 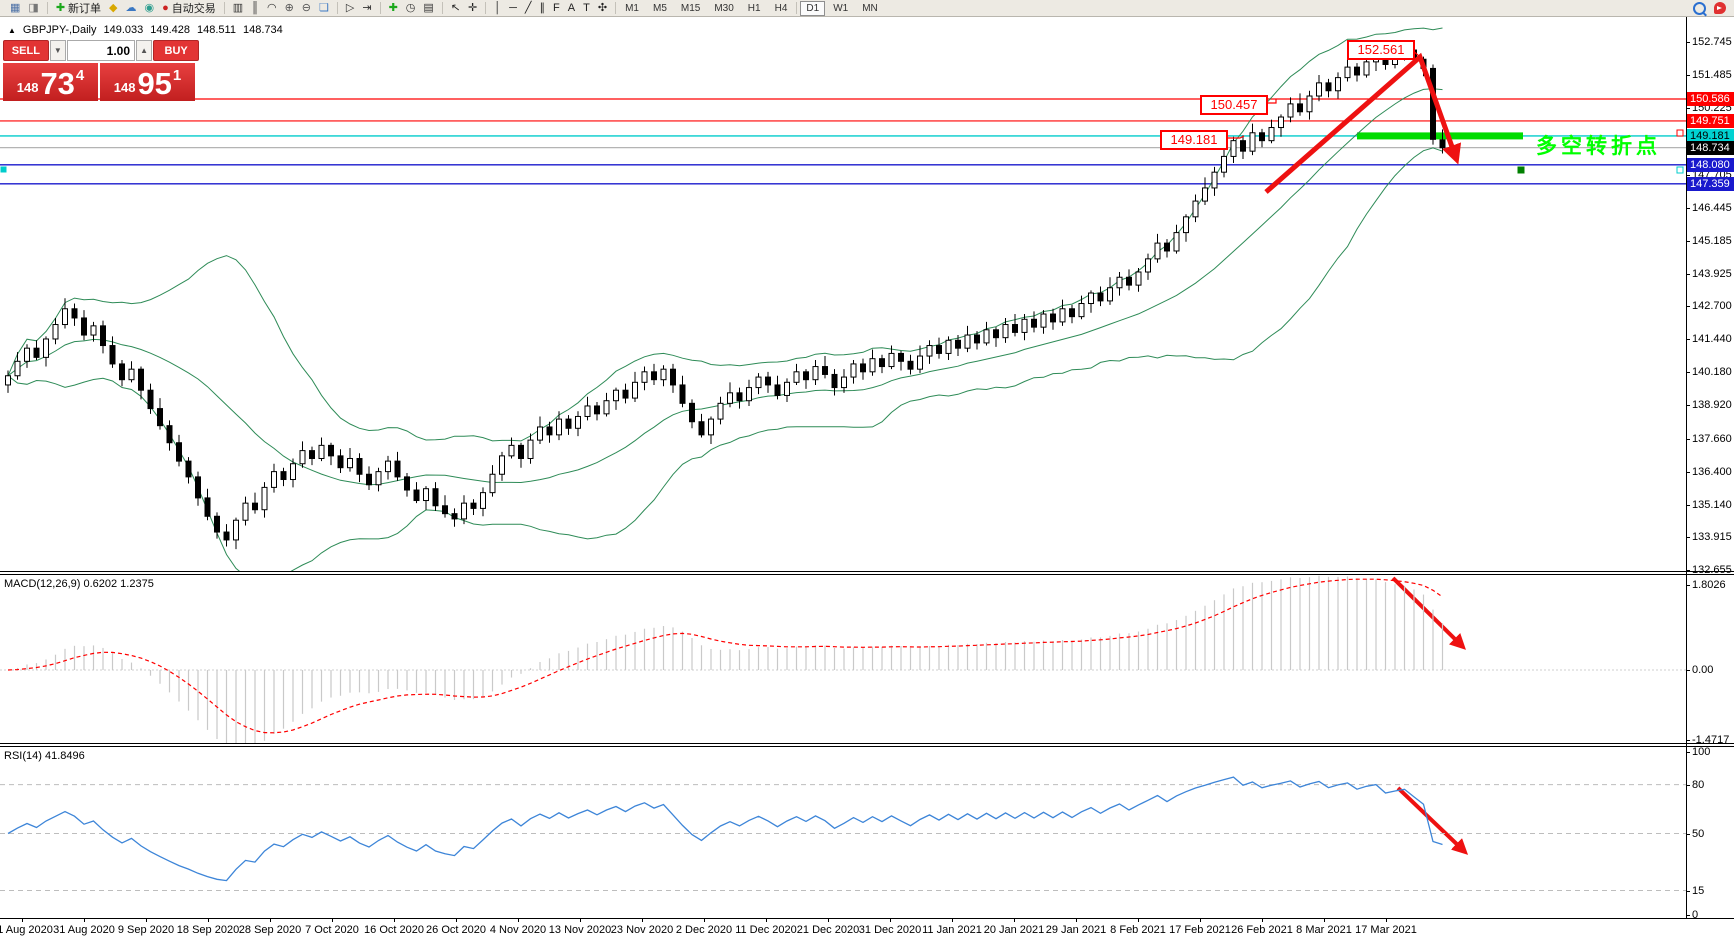 What do you see at coordinates (350, 8) in the screenshot?
I see `auto-scroll-button: ▷` at bounding box center [350, 8].